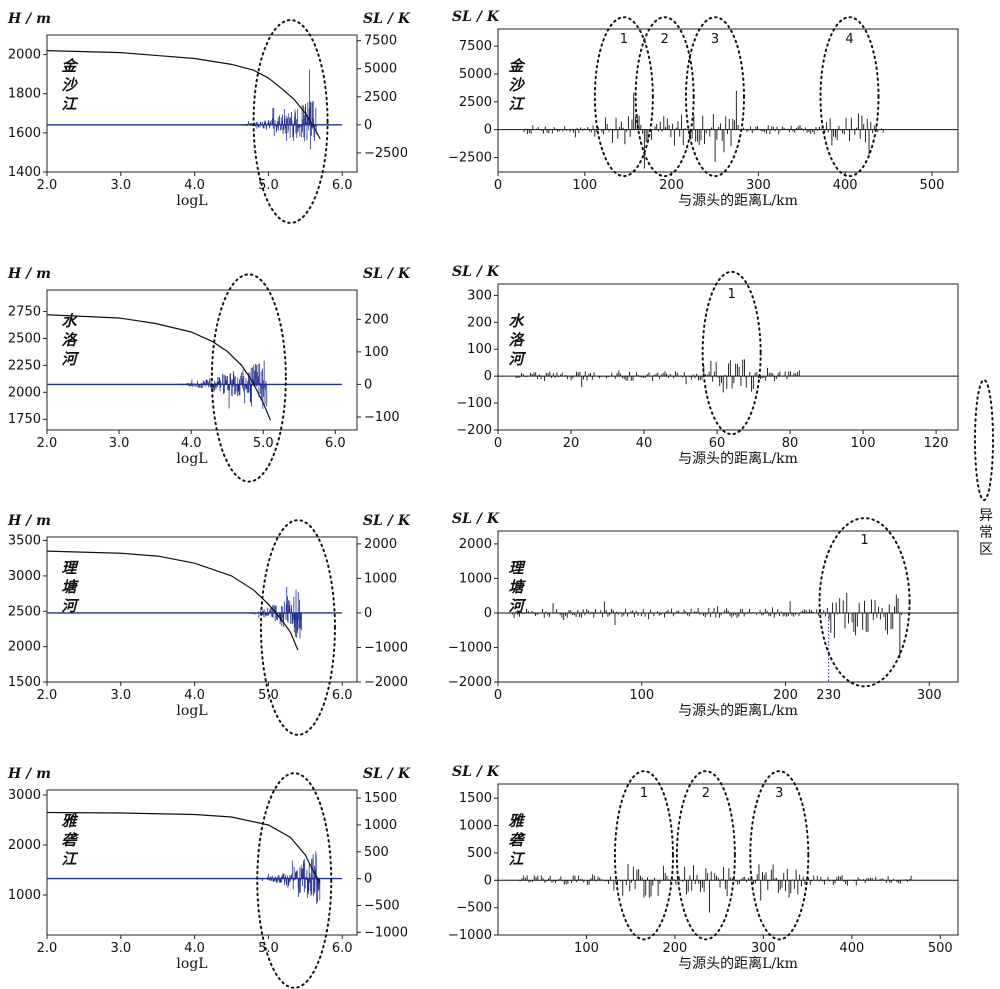  I want to click on x-tick-label: 200, so click(785, 695).